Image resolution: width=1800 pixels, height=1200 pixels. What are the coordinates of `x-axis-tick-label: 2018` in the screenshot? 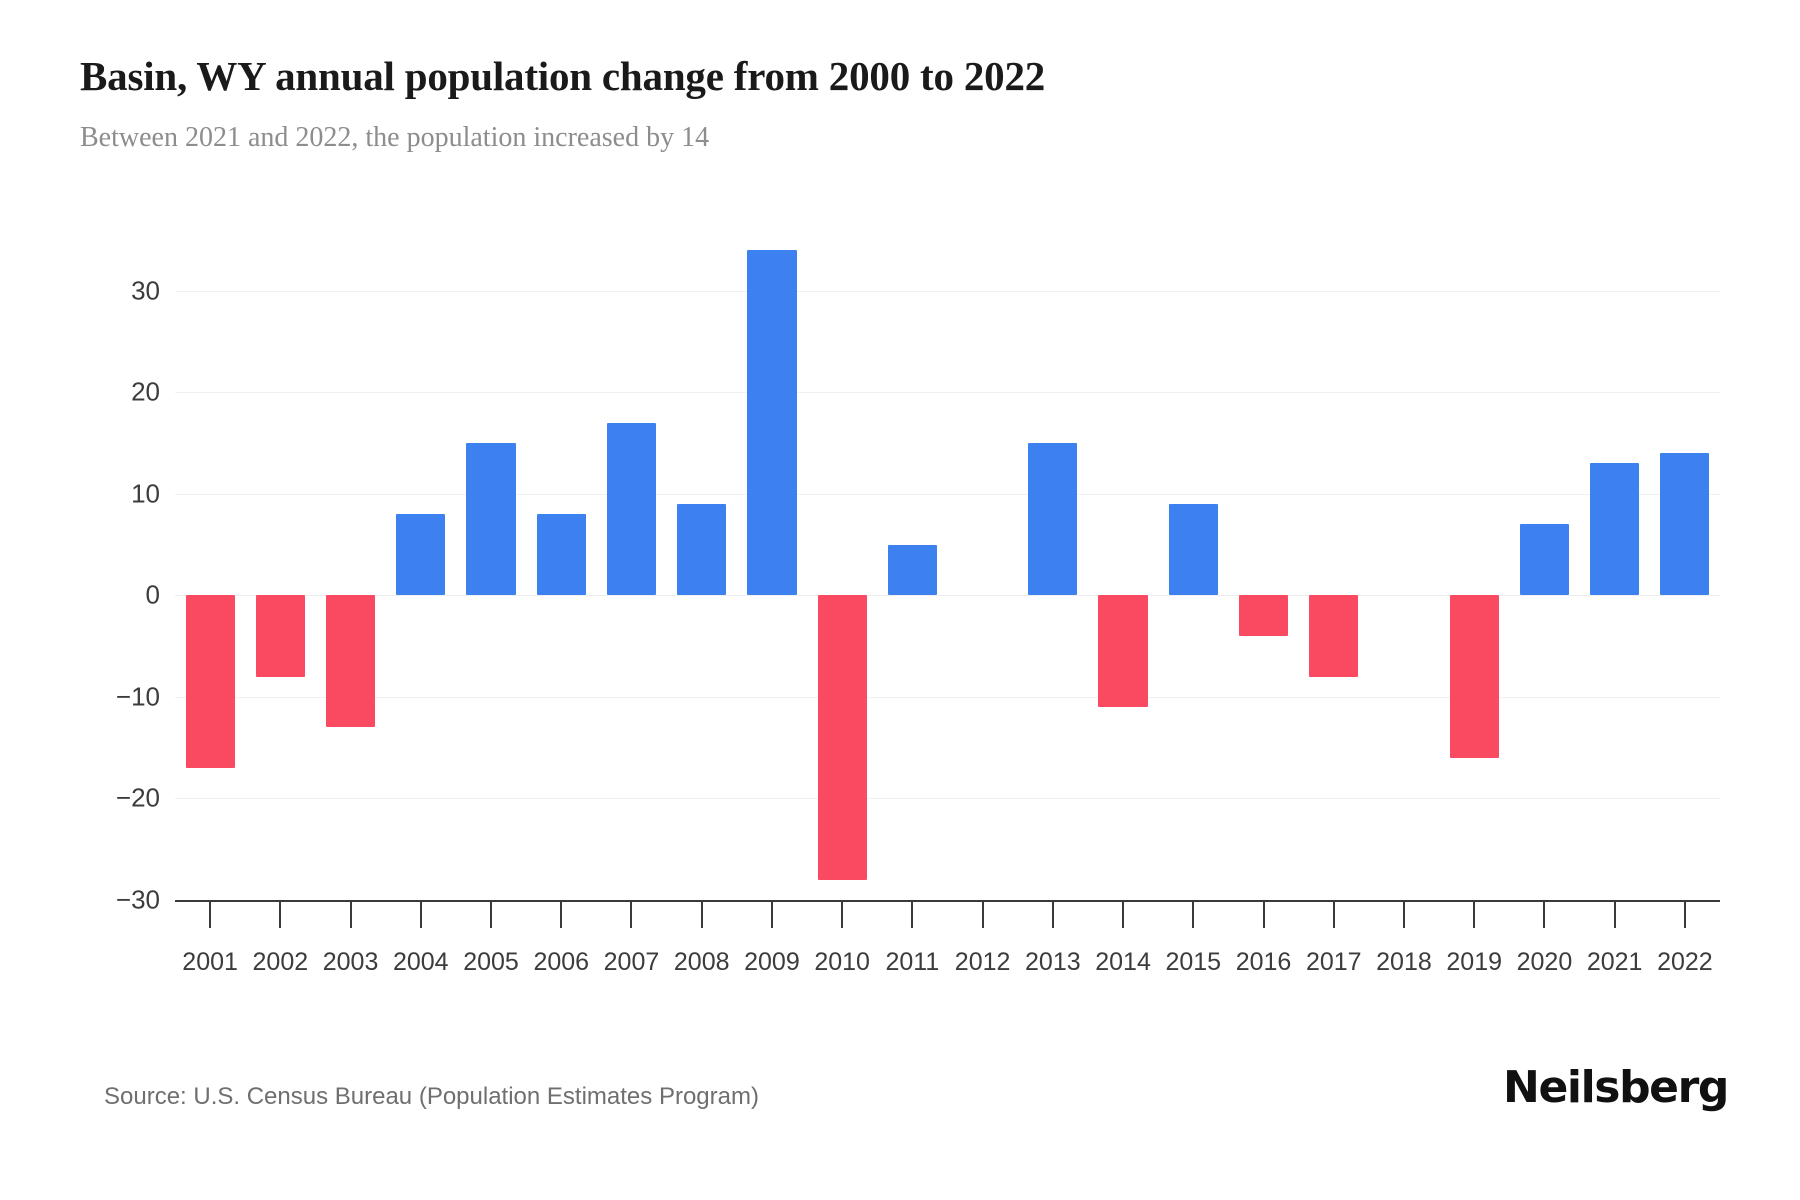 It's located at (1404, 962).